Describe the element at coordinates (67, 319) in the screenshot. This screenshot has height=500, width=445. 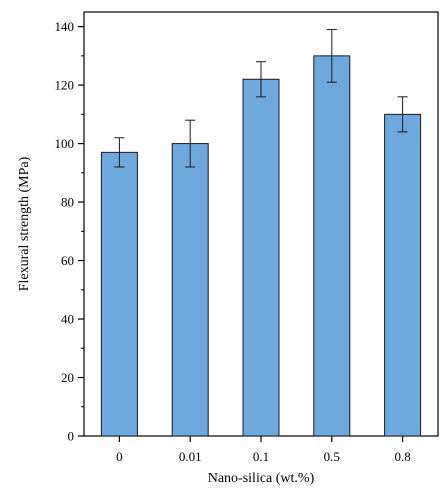
I see `y-tick-label: 40` at that location.